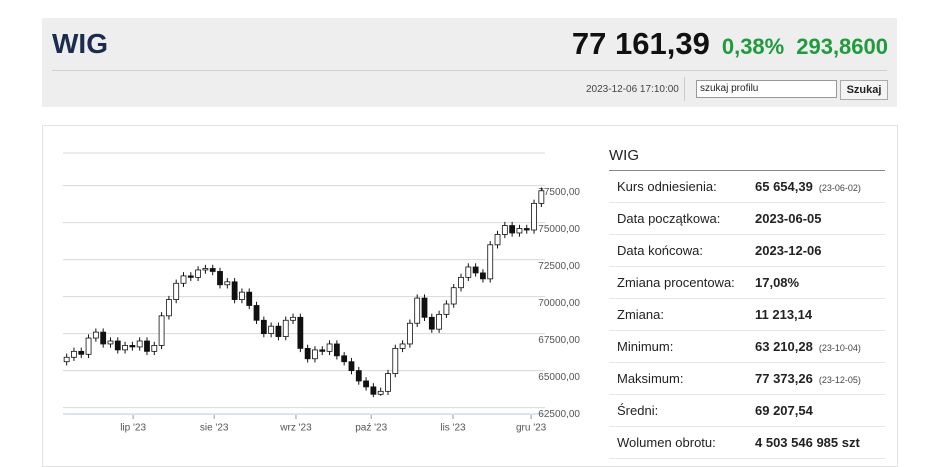  I want to click on quote: 77 161,39 0,38% 293,8600, so click(730, 44).